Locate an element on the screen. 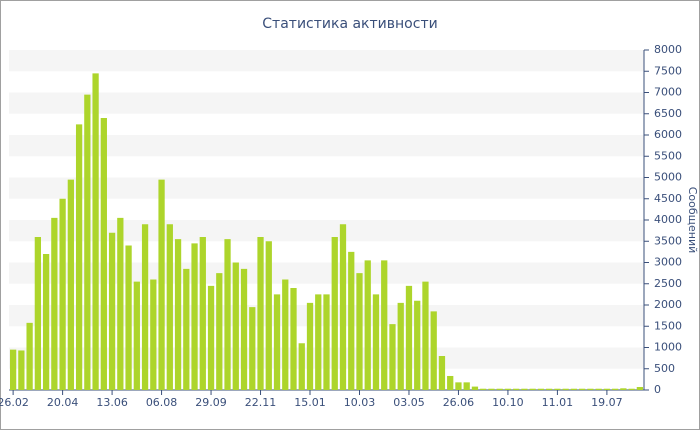  x-tick-label: 20.04 is located at coordinates (63, 402).